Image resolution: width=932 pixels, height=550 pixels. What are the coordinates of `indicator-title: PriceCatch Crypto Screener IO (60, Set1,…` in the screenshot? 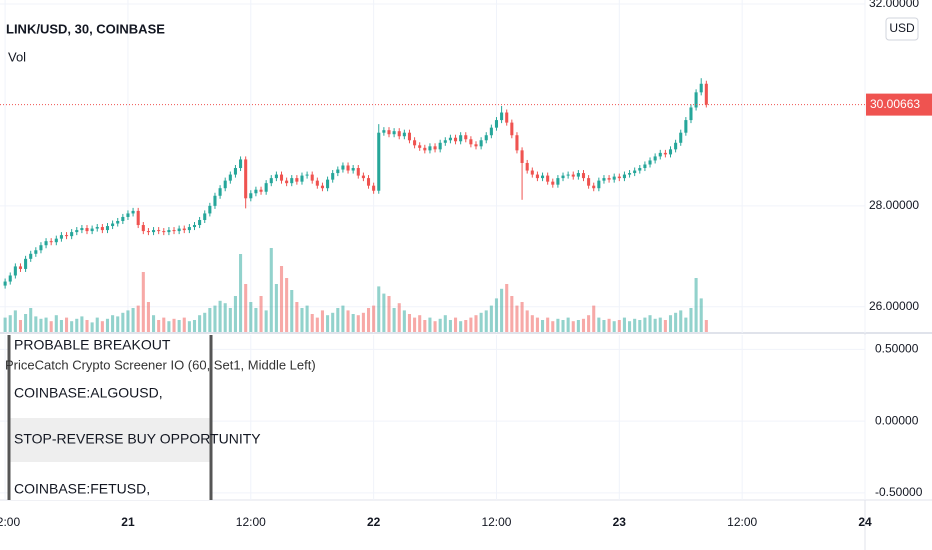 It's located at (160, 364).